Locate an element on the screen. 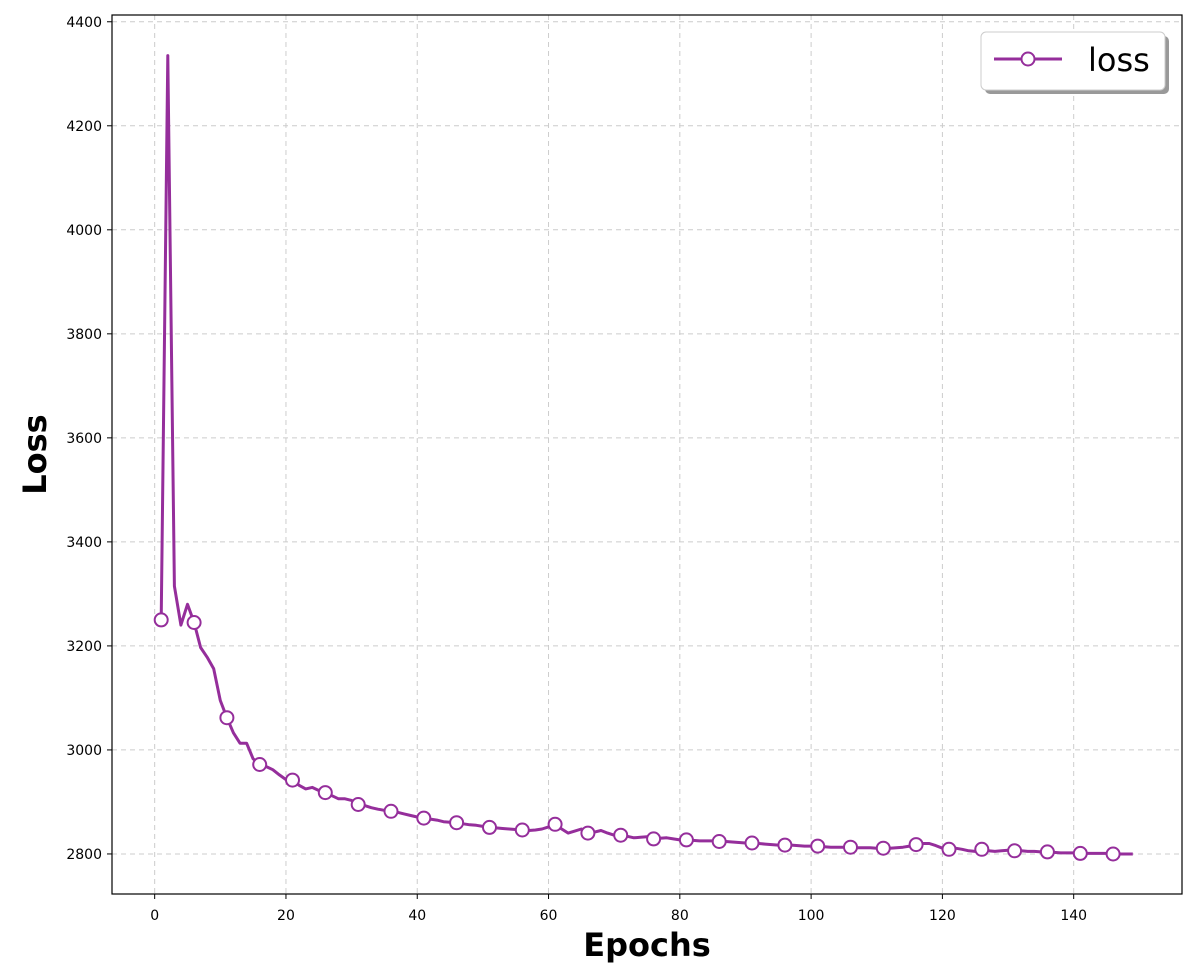 Image resolution: width=1200 pixels, height=964 pixels. y-axis-title: Loss is located at coordinates (35, 454).